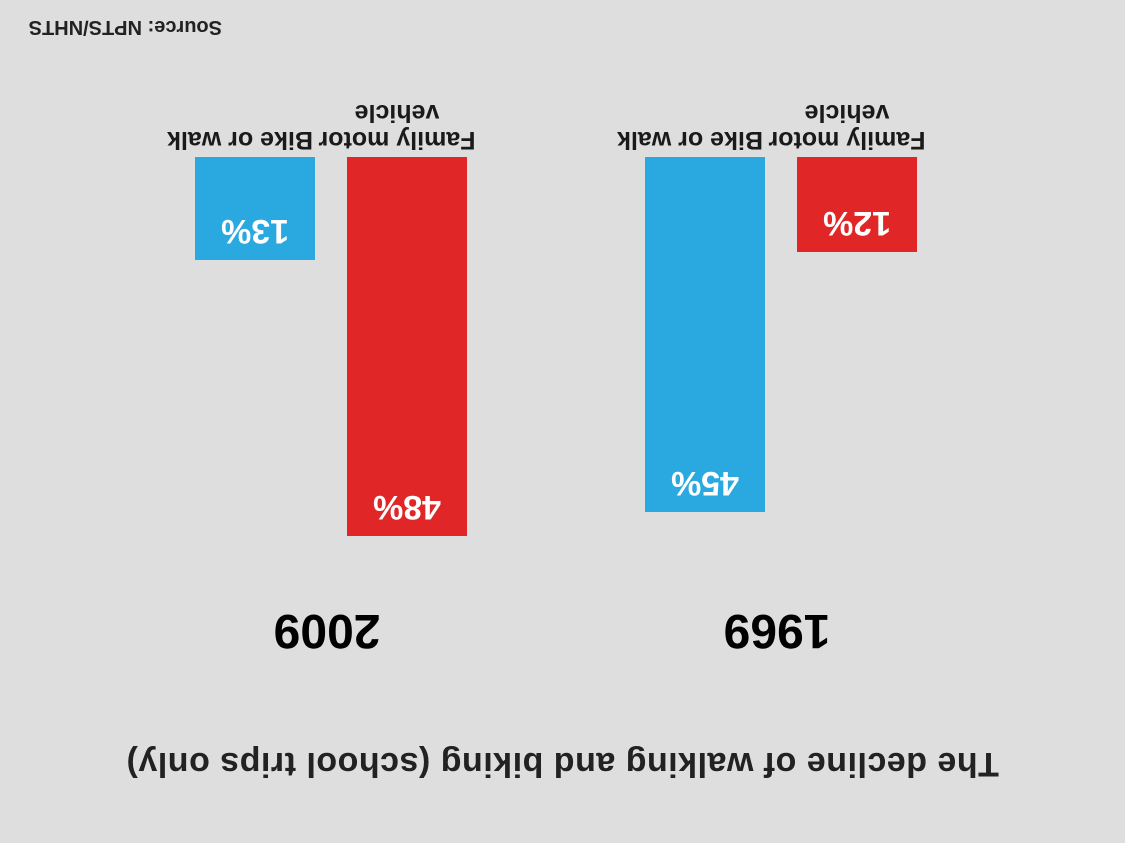 The image size is (1125, 843). Describe the element at coordinates (240, 140) in the screenshot. I see `category-label-2009-bike-or-walk: Bike or walk` at that location.